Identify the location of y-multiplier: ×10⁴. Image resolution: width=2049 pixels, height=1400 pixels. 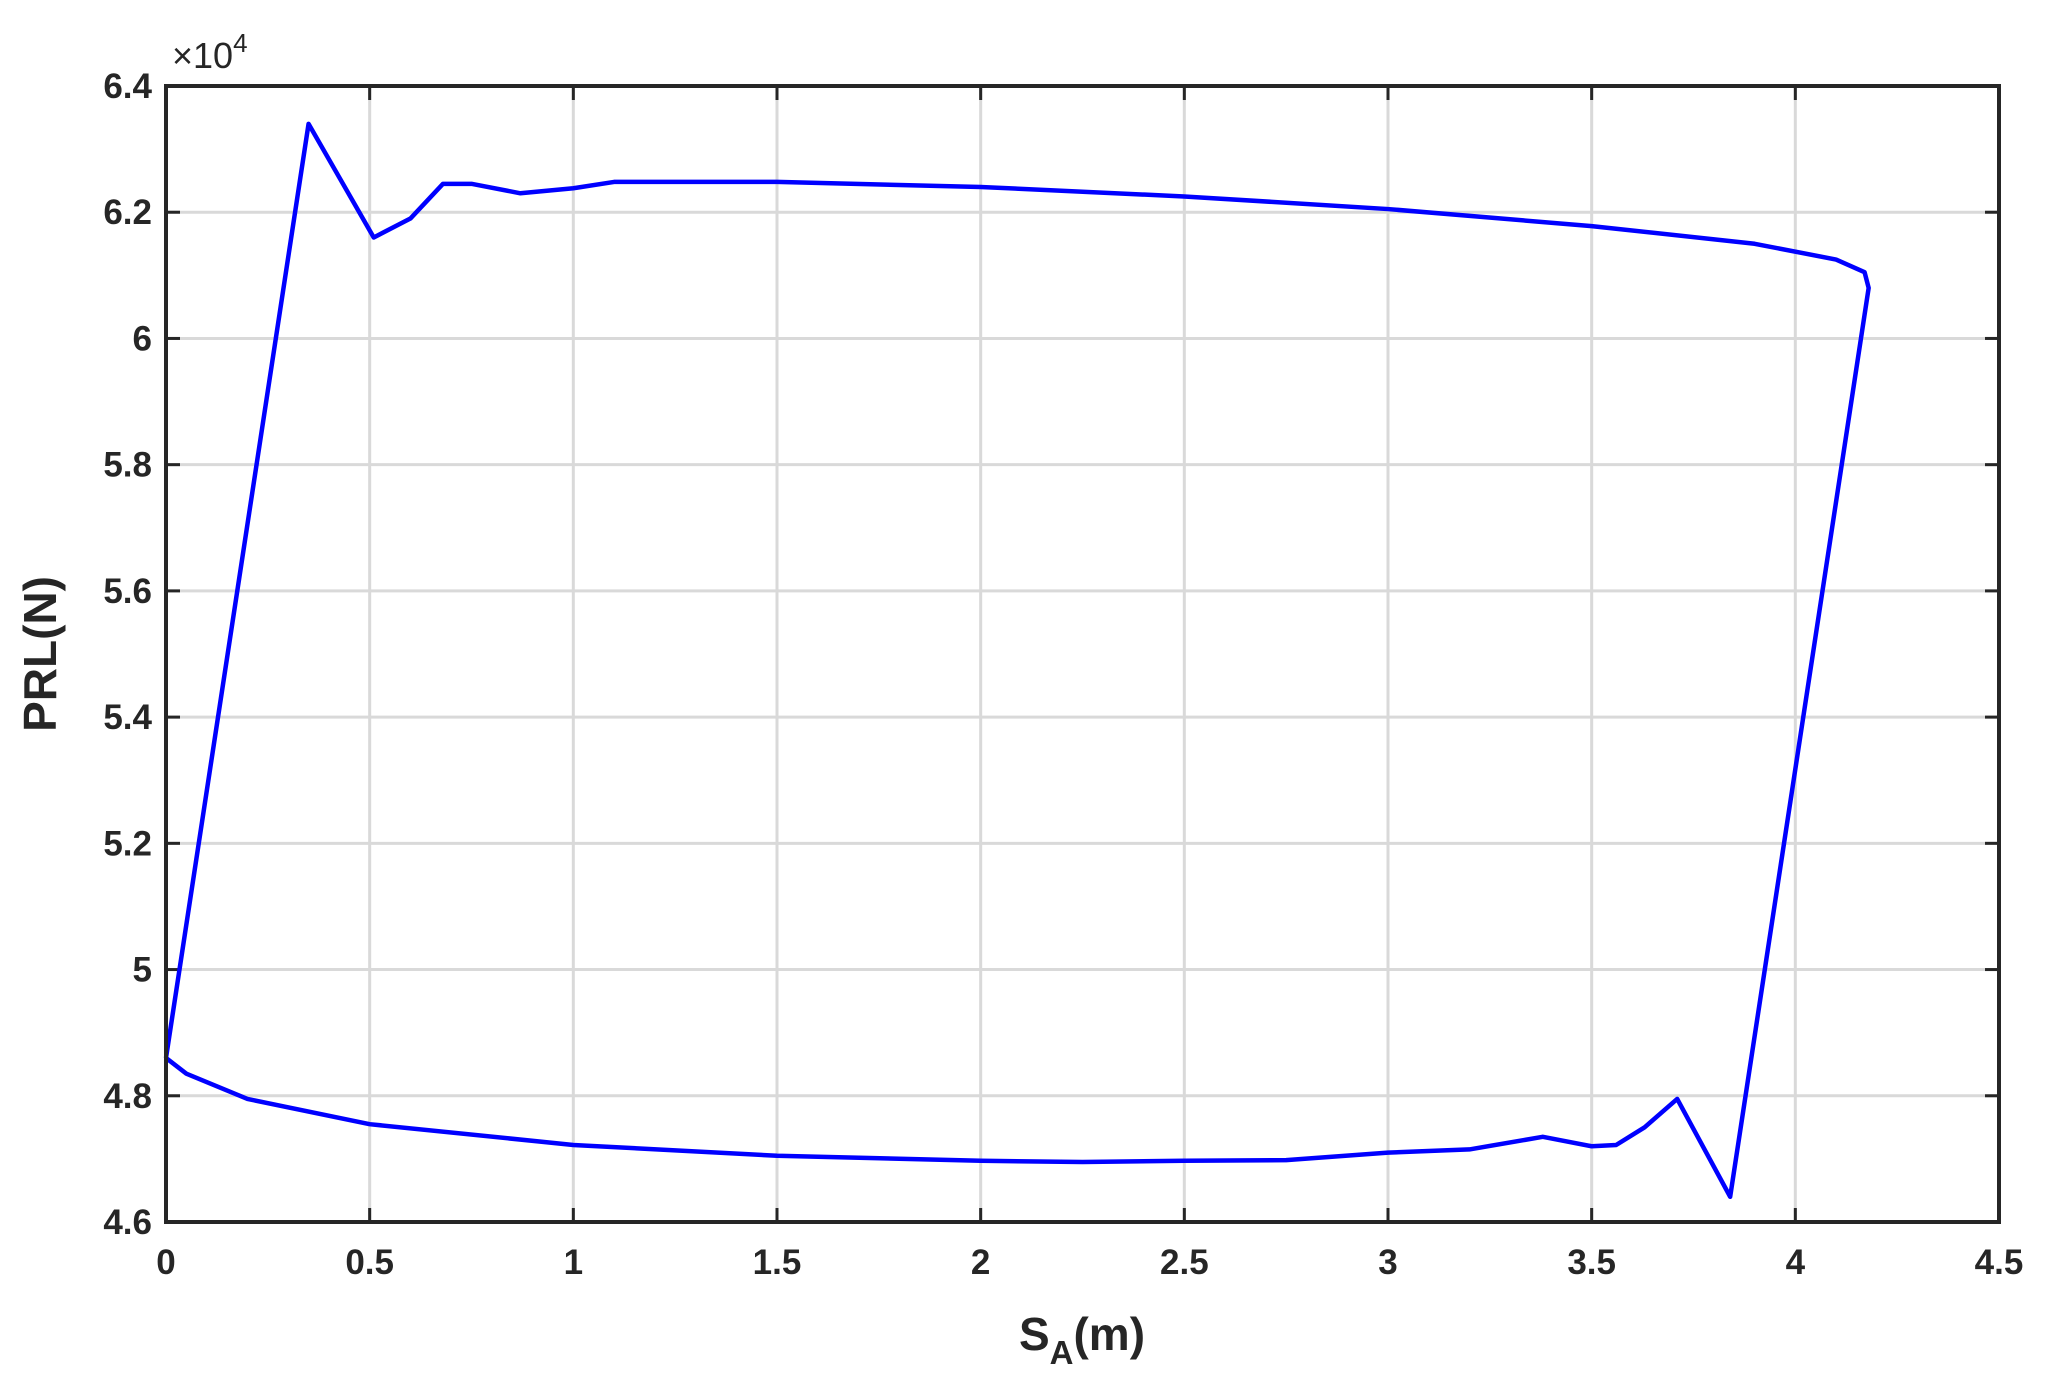
(210, 52).